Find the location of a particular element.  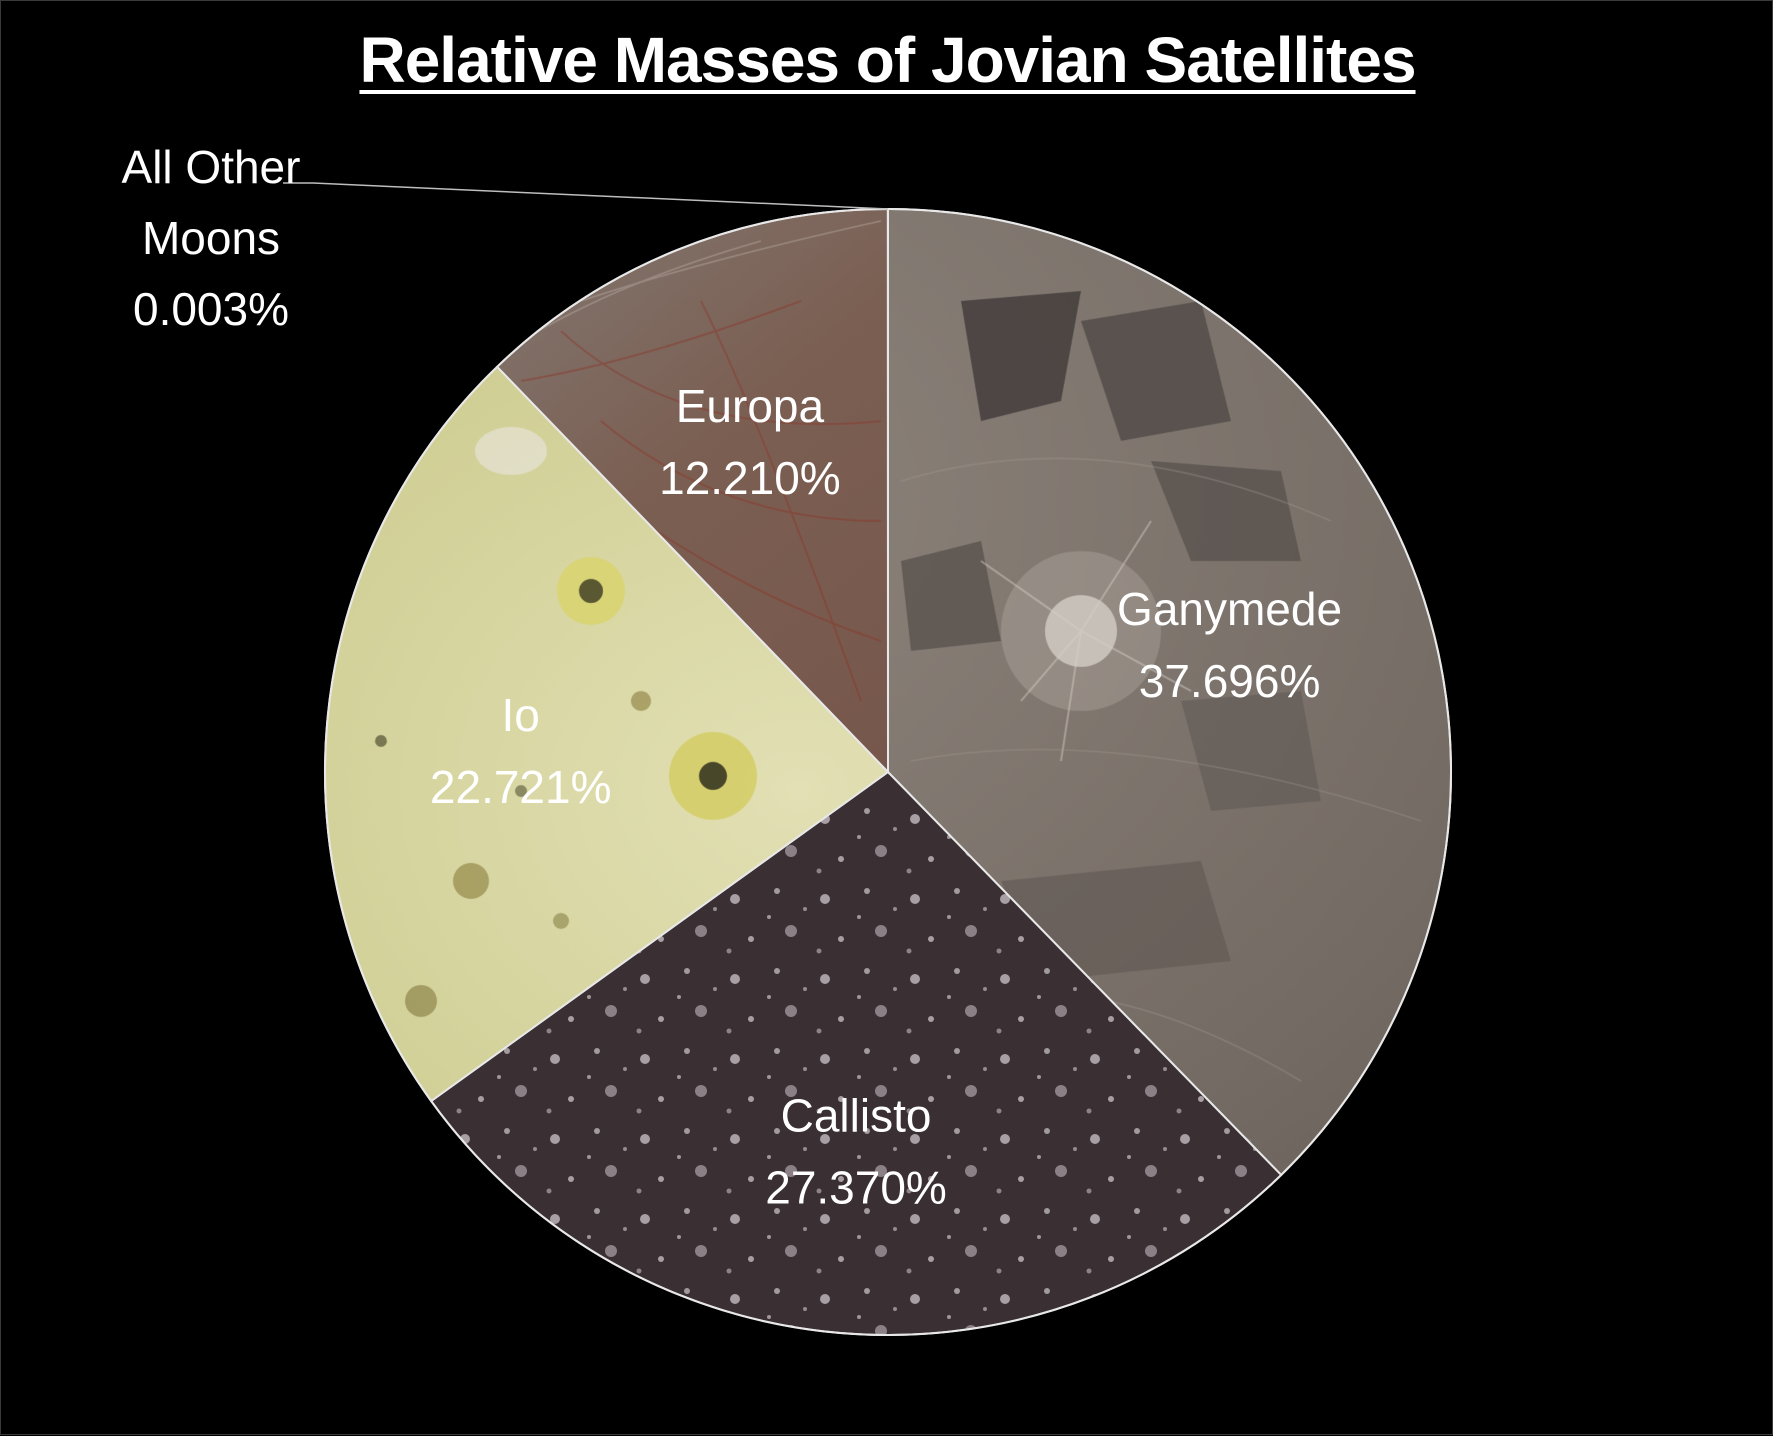

slice-name-label-all-other-moons: All Other is located at coordinates (211, 167).